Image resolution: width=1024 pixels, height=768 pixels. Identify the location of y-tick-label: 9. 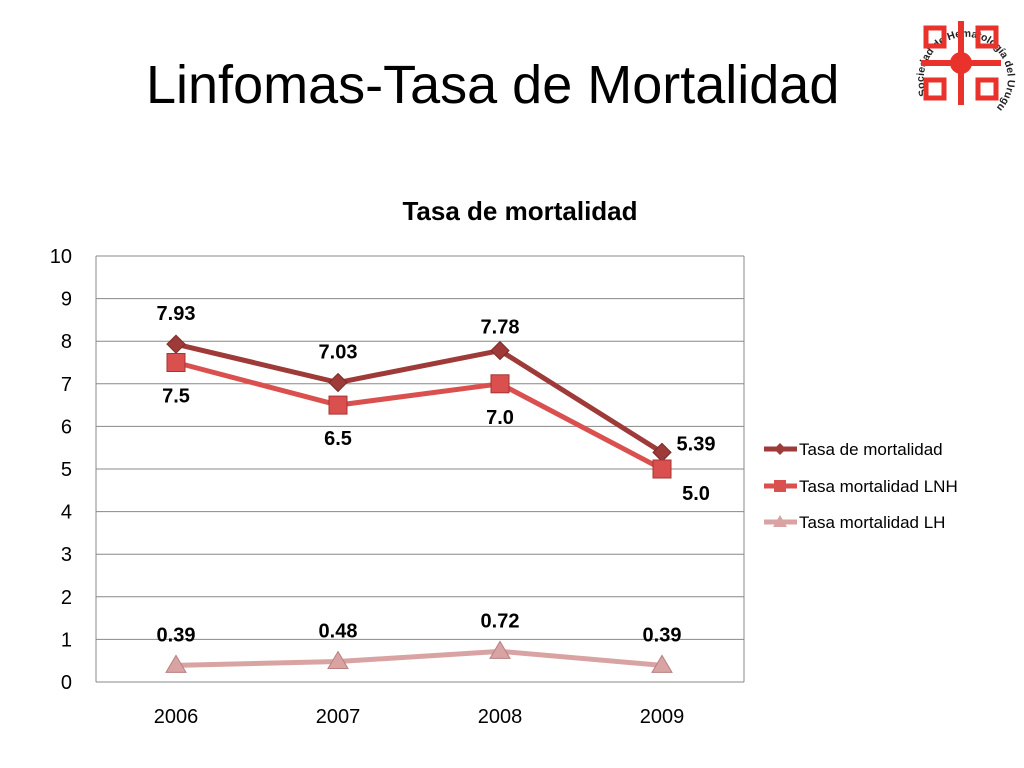
(66, 300).